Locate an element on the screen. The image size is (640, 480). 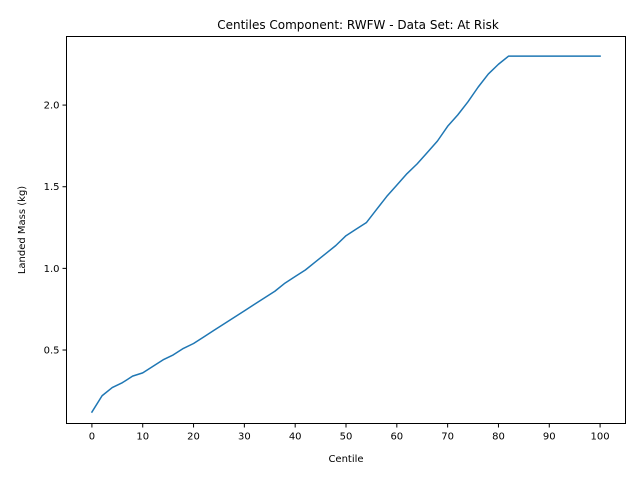
y-axis: 0.5 1.0 1.5 2.0 is located at coordinates (55, 229).